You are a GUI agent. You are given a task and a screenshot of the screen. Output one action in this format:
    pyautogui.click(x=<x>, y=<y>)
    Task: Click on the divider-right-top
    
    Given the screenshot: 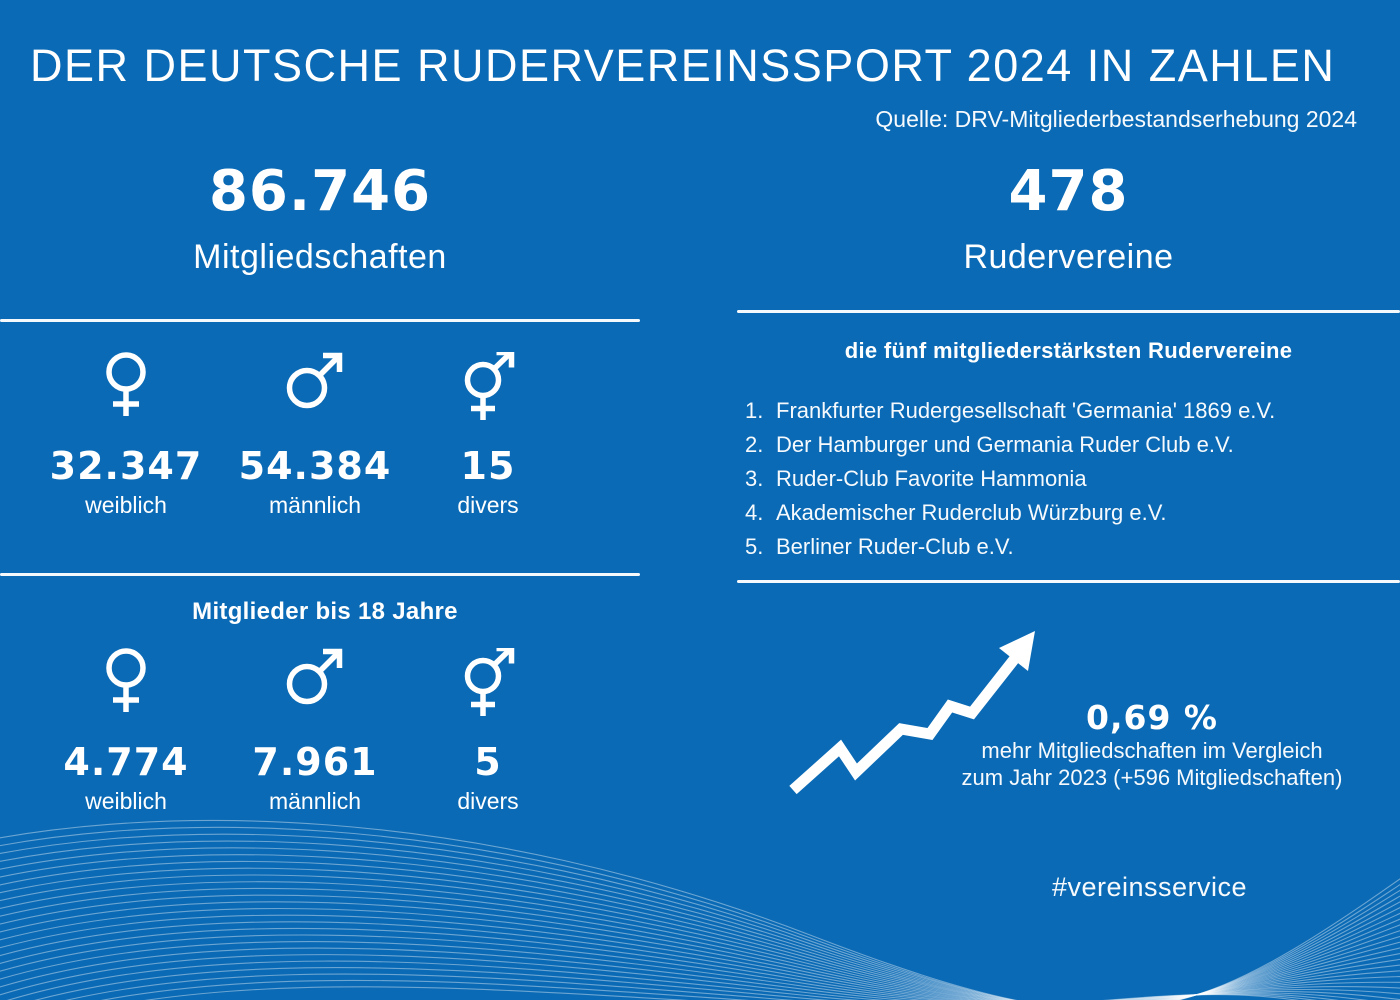 What is the action you would take?
    pyautogui.click(x=1068, y=311)
    